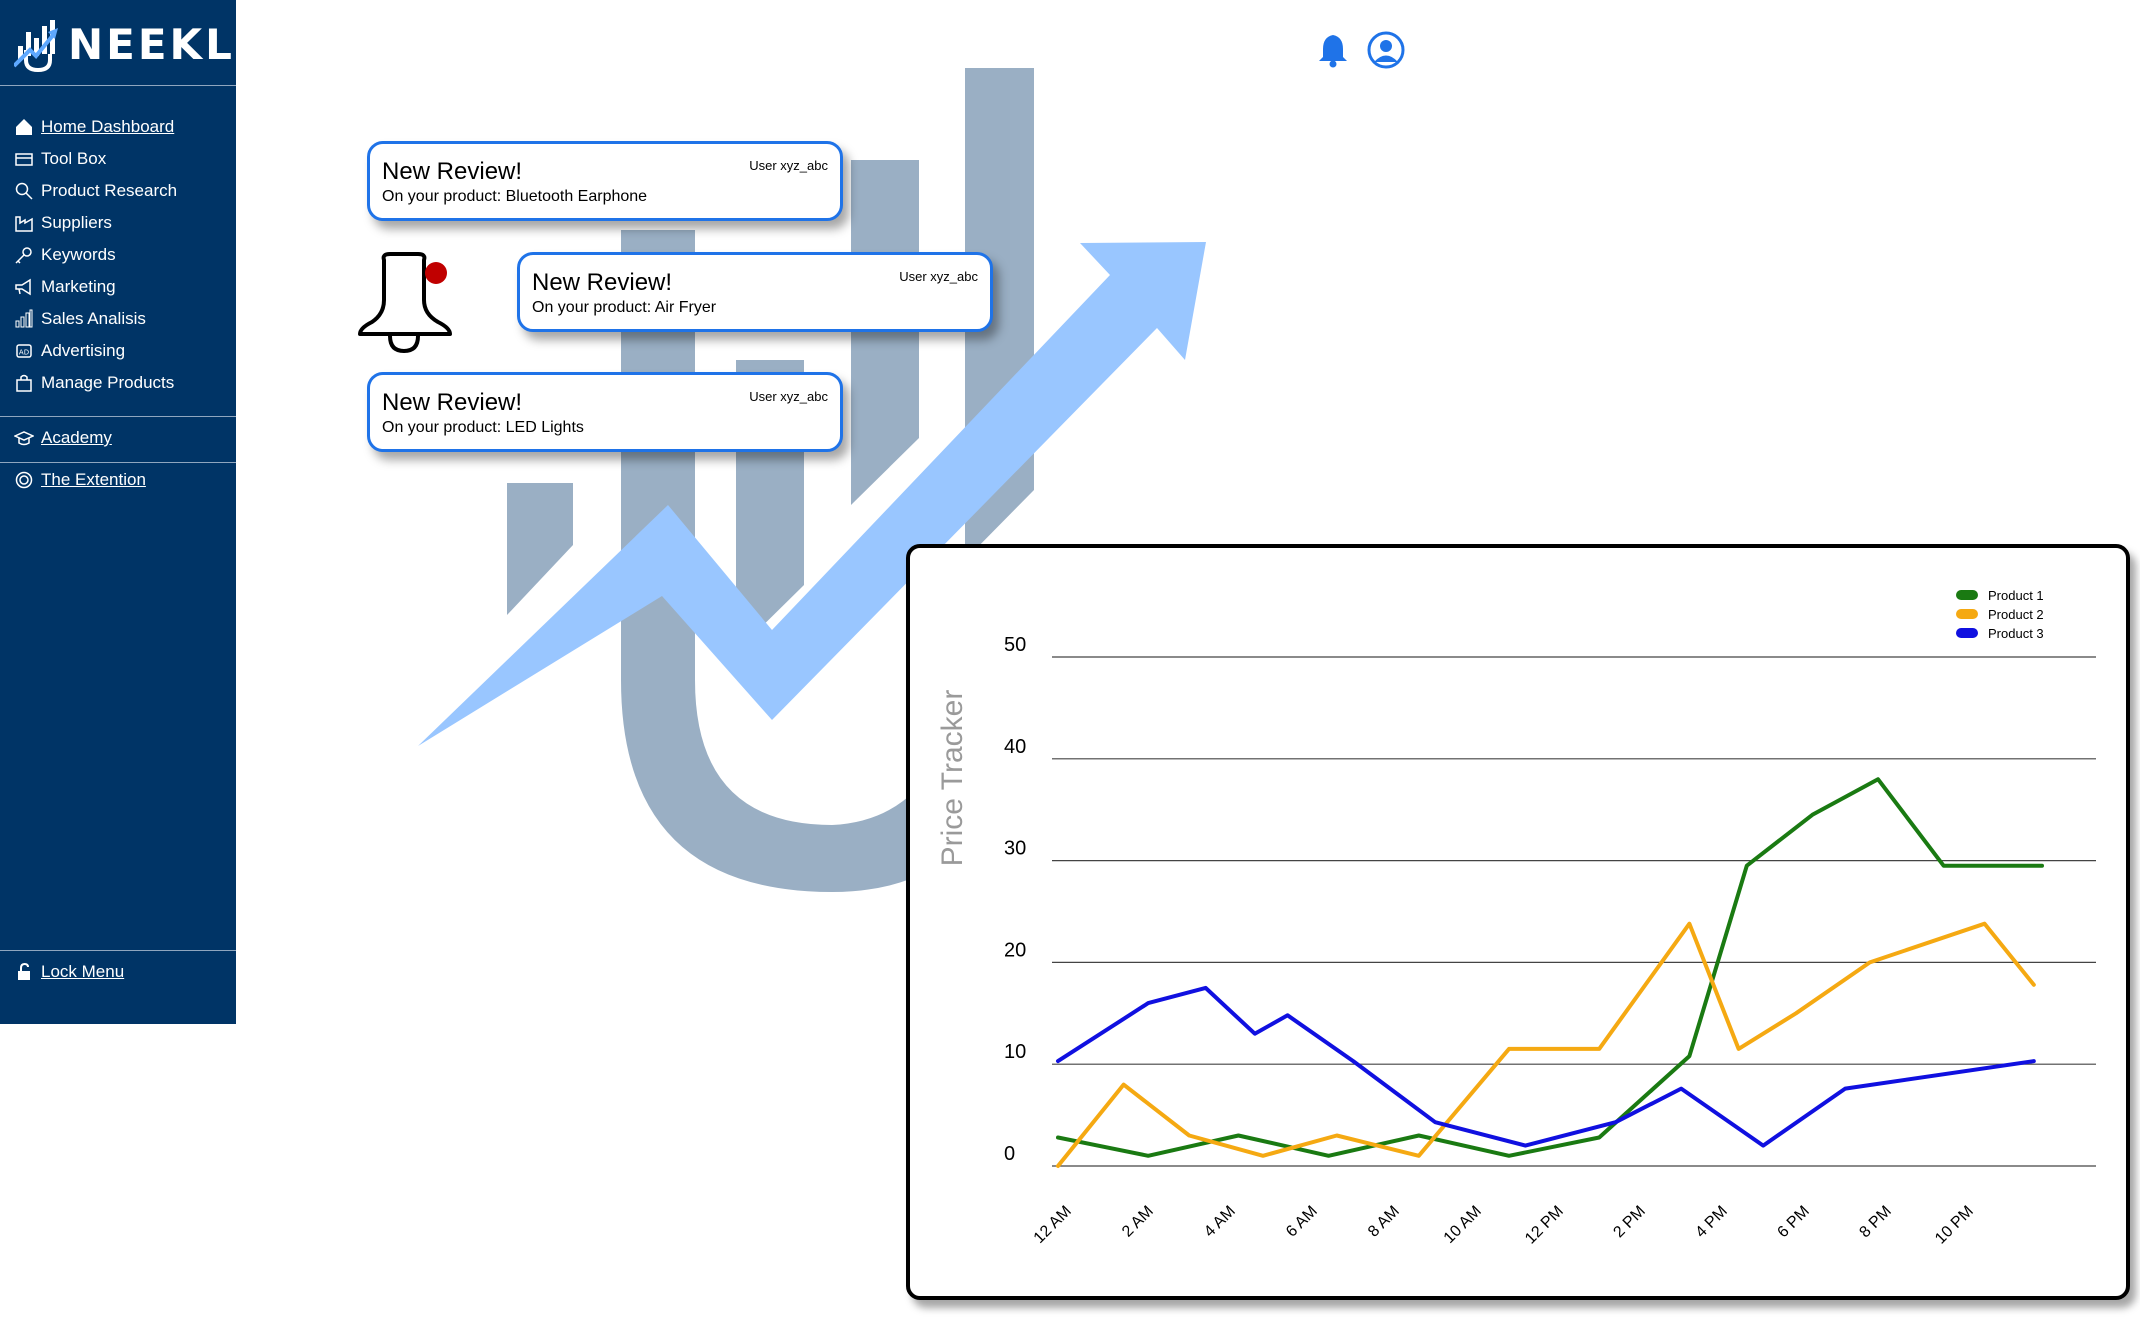 This screenshot has width=2140, height=1317. What do you see at coordinates (1463, 1225) in the screenshot?
I see `x-tick-label: 10 AM` at bounding box center [1463, 1225].